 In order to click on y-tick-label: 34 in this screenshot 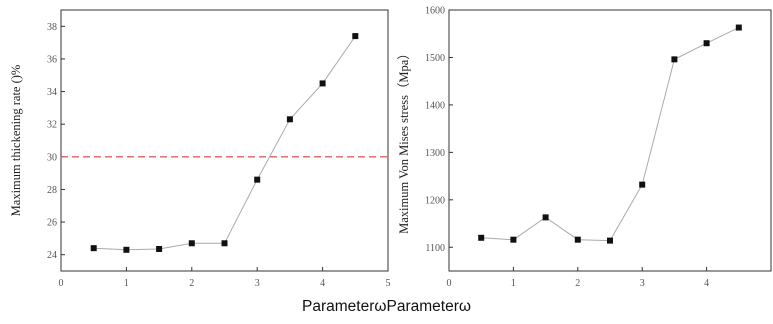, I will do `click(52, 92)`.